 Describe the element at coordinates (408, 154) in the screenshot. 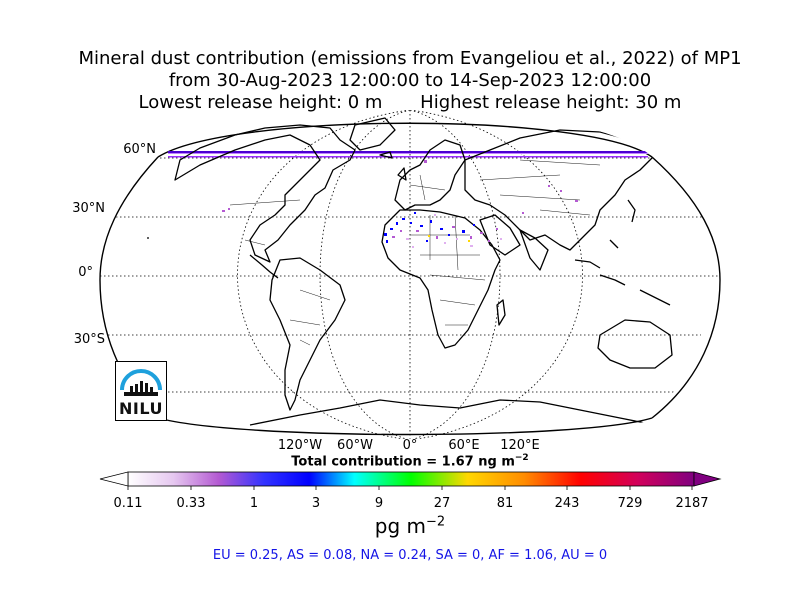

I see `release-band` at that location.